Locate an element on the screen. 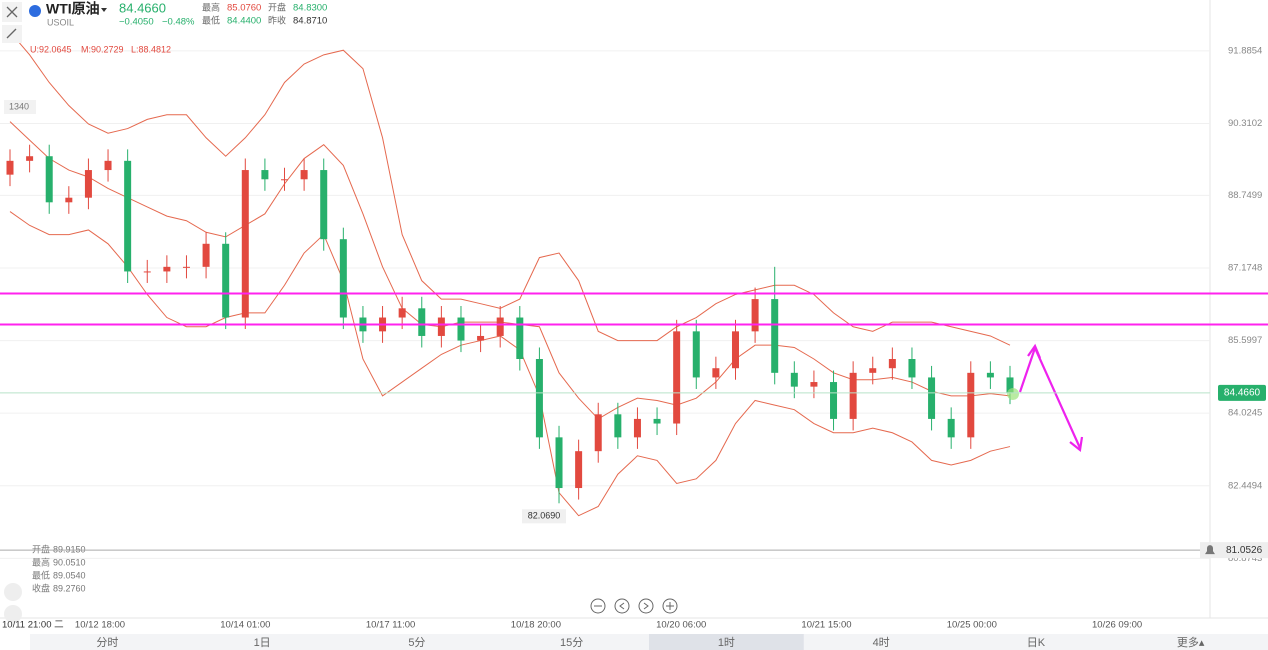 Image resolution: width=1268 pixels, height=650 pixels. indicator-m: M:90.2729 is located at coordinates (102, 49).